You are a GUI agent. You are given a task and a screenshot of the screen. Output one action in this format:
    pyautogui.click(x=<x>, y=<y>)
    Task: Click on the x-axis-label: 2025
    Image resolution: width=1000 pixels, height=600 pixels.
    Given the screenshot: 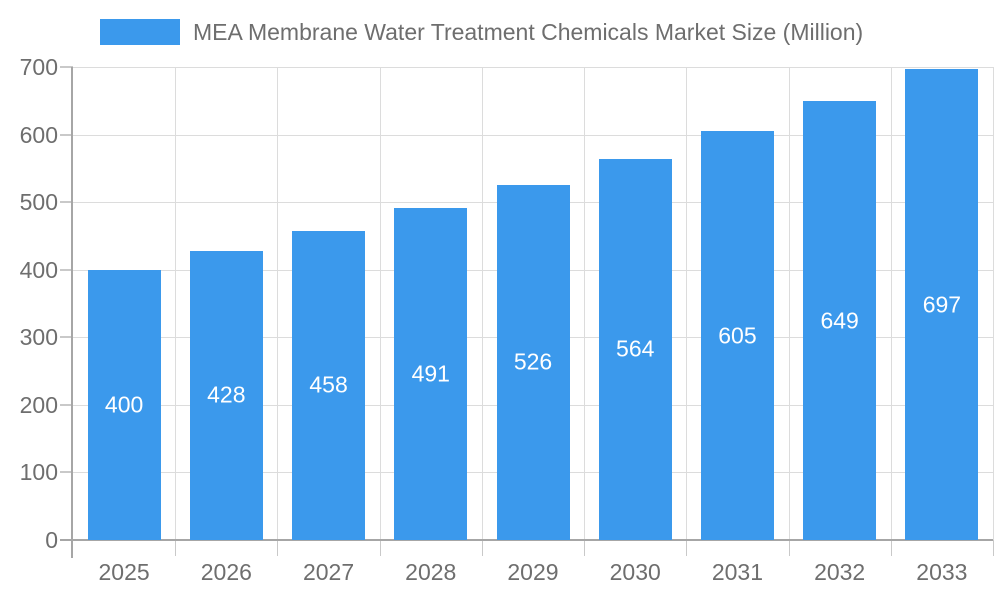 What is the action you would take?
    pyautogui.click(x=124, y=572)
    